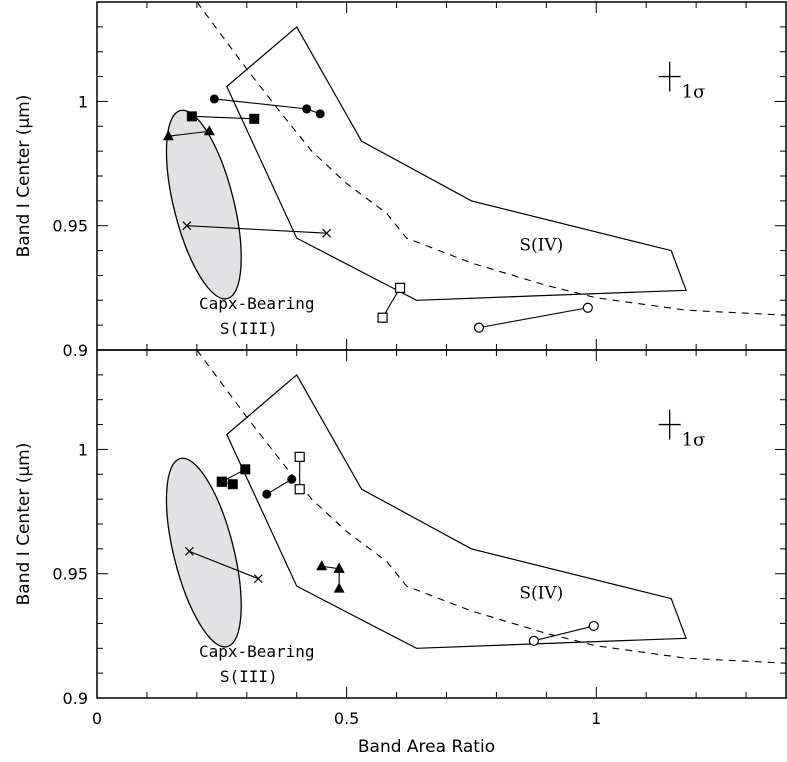  Describe the element at coordinates (97, 718) in the screenshot. I see `x-tick-label: 0` at that location.